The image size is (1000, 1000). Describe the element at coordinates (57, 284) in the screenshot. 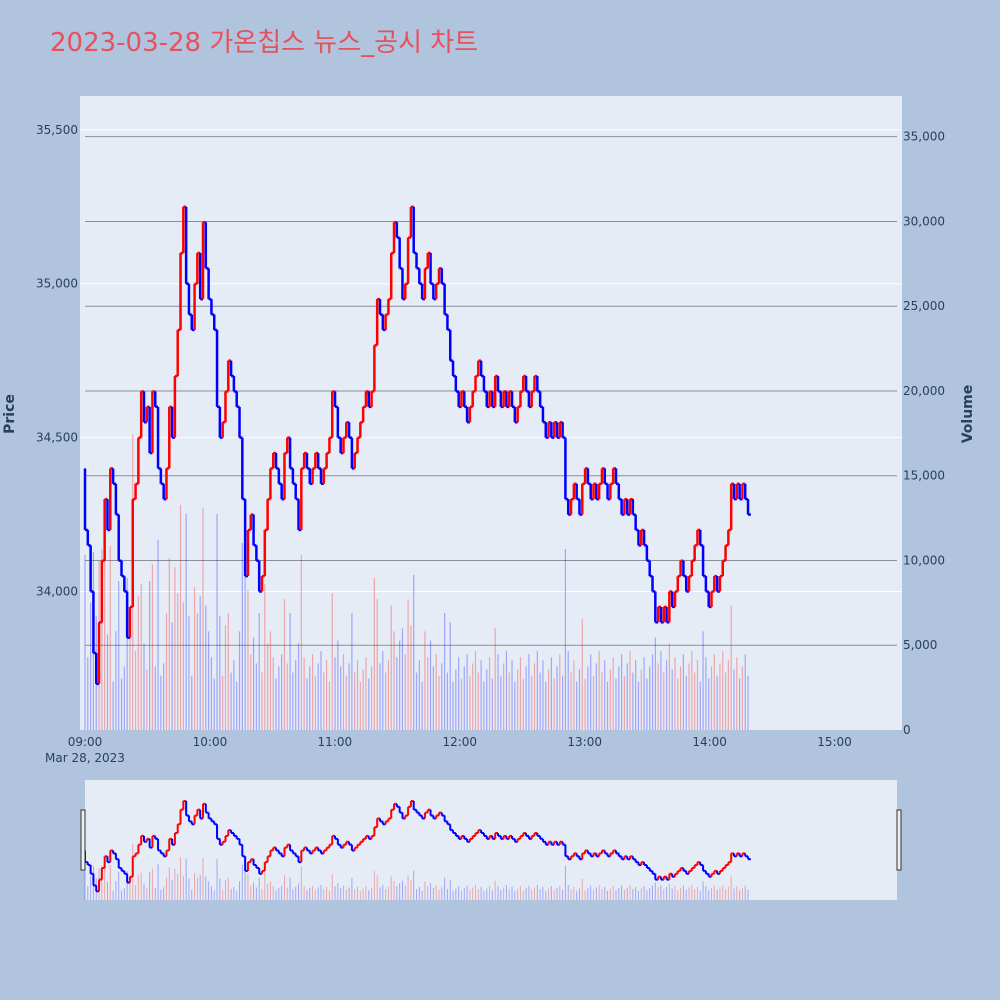

I see `price-tick-label: 35,000` at that location.